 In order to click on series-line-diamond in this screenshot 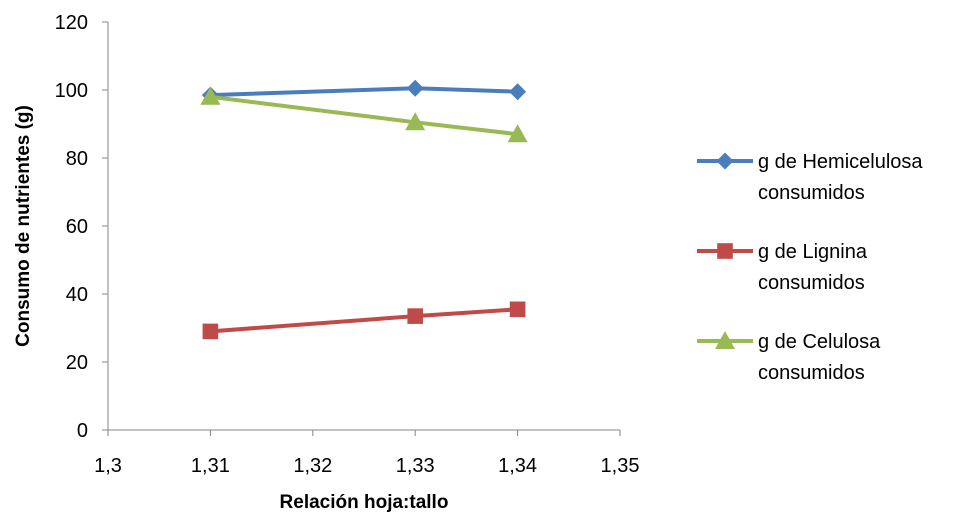, I will do `click(364, 92)`.